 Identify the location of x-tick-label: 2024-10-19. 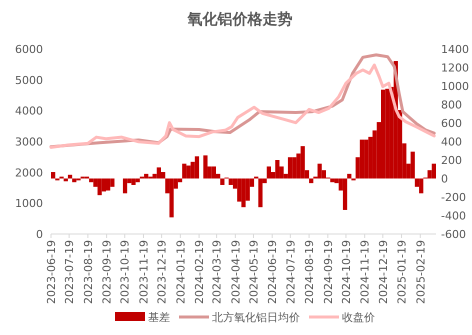
(346, 272).